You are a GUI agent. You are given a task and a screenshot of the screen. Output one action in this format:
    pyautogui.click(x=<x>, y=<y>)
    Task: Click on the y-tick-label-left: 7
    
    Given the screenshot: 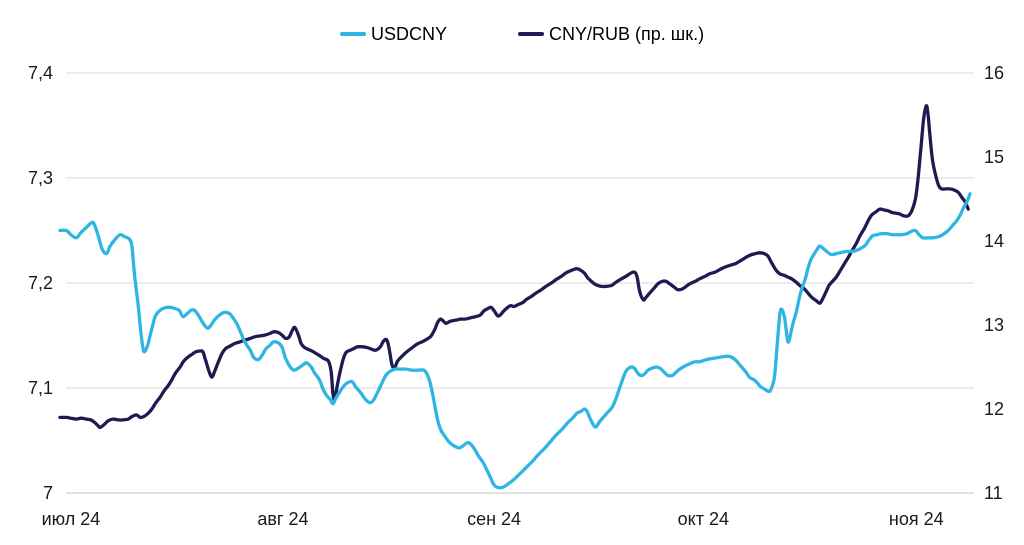 What is the action you would take?
    pyautogui.click(x=47, y=493)
    